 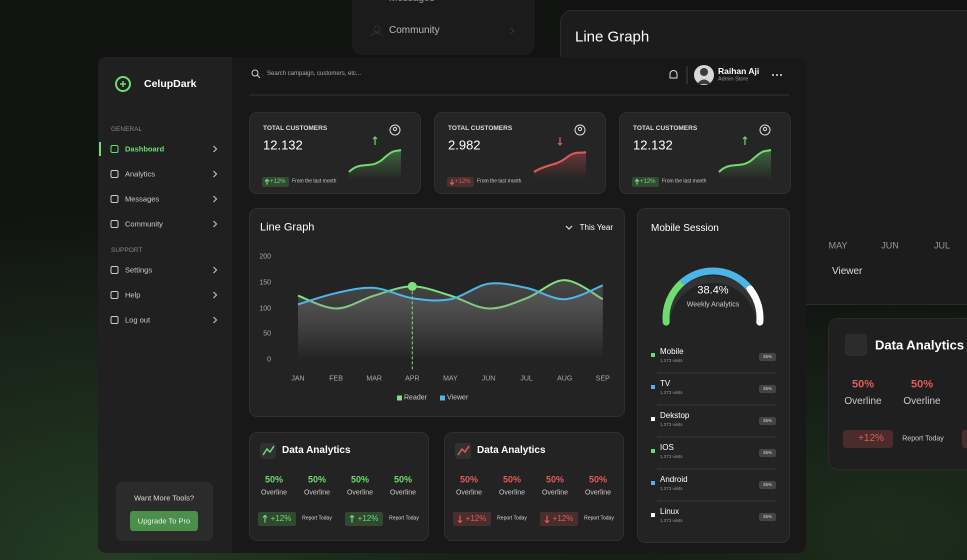 What do you see at coordinates (526, 379) in the screenshot?
I see `x-tick-label: JUL` at bounding box center [526, 379].